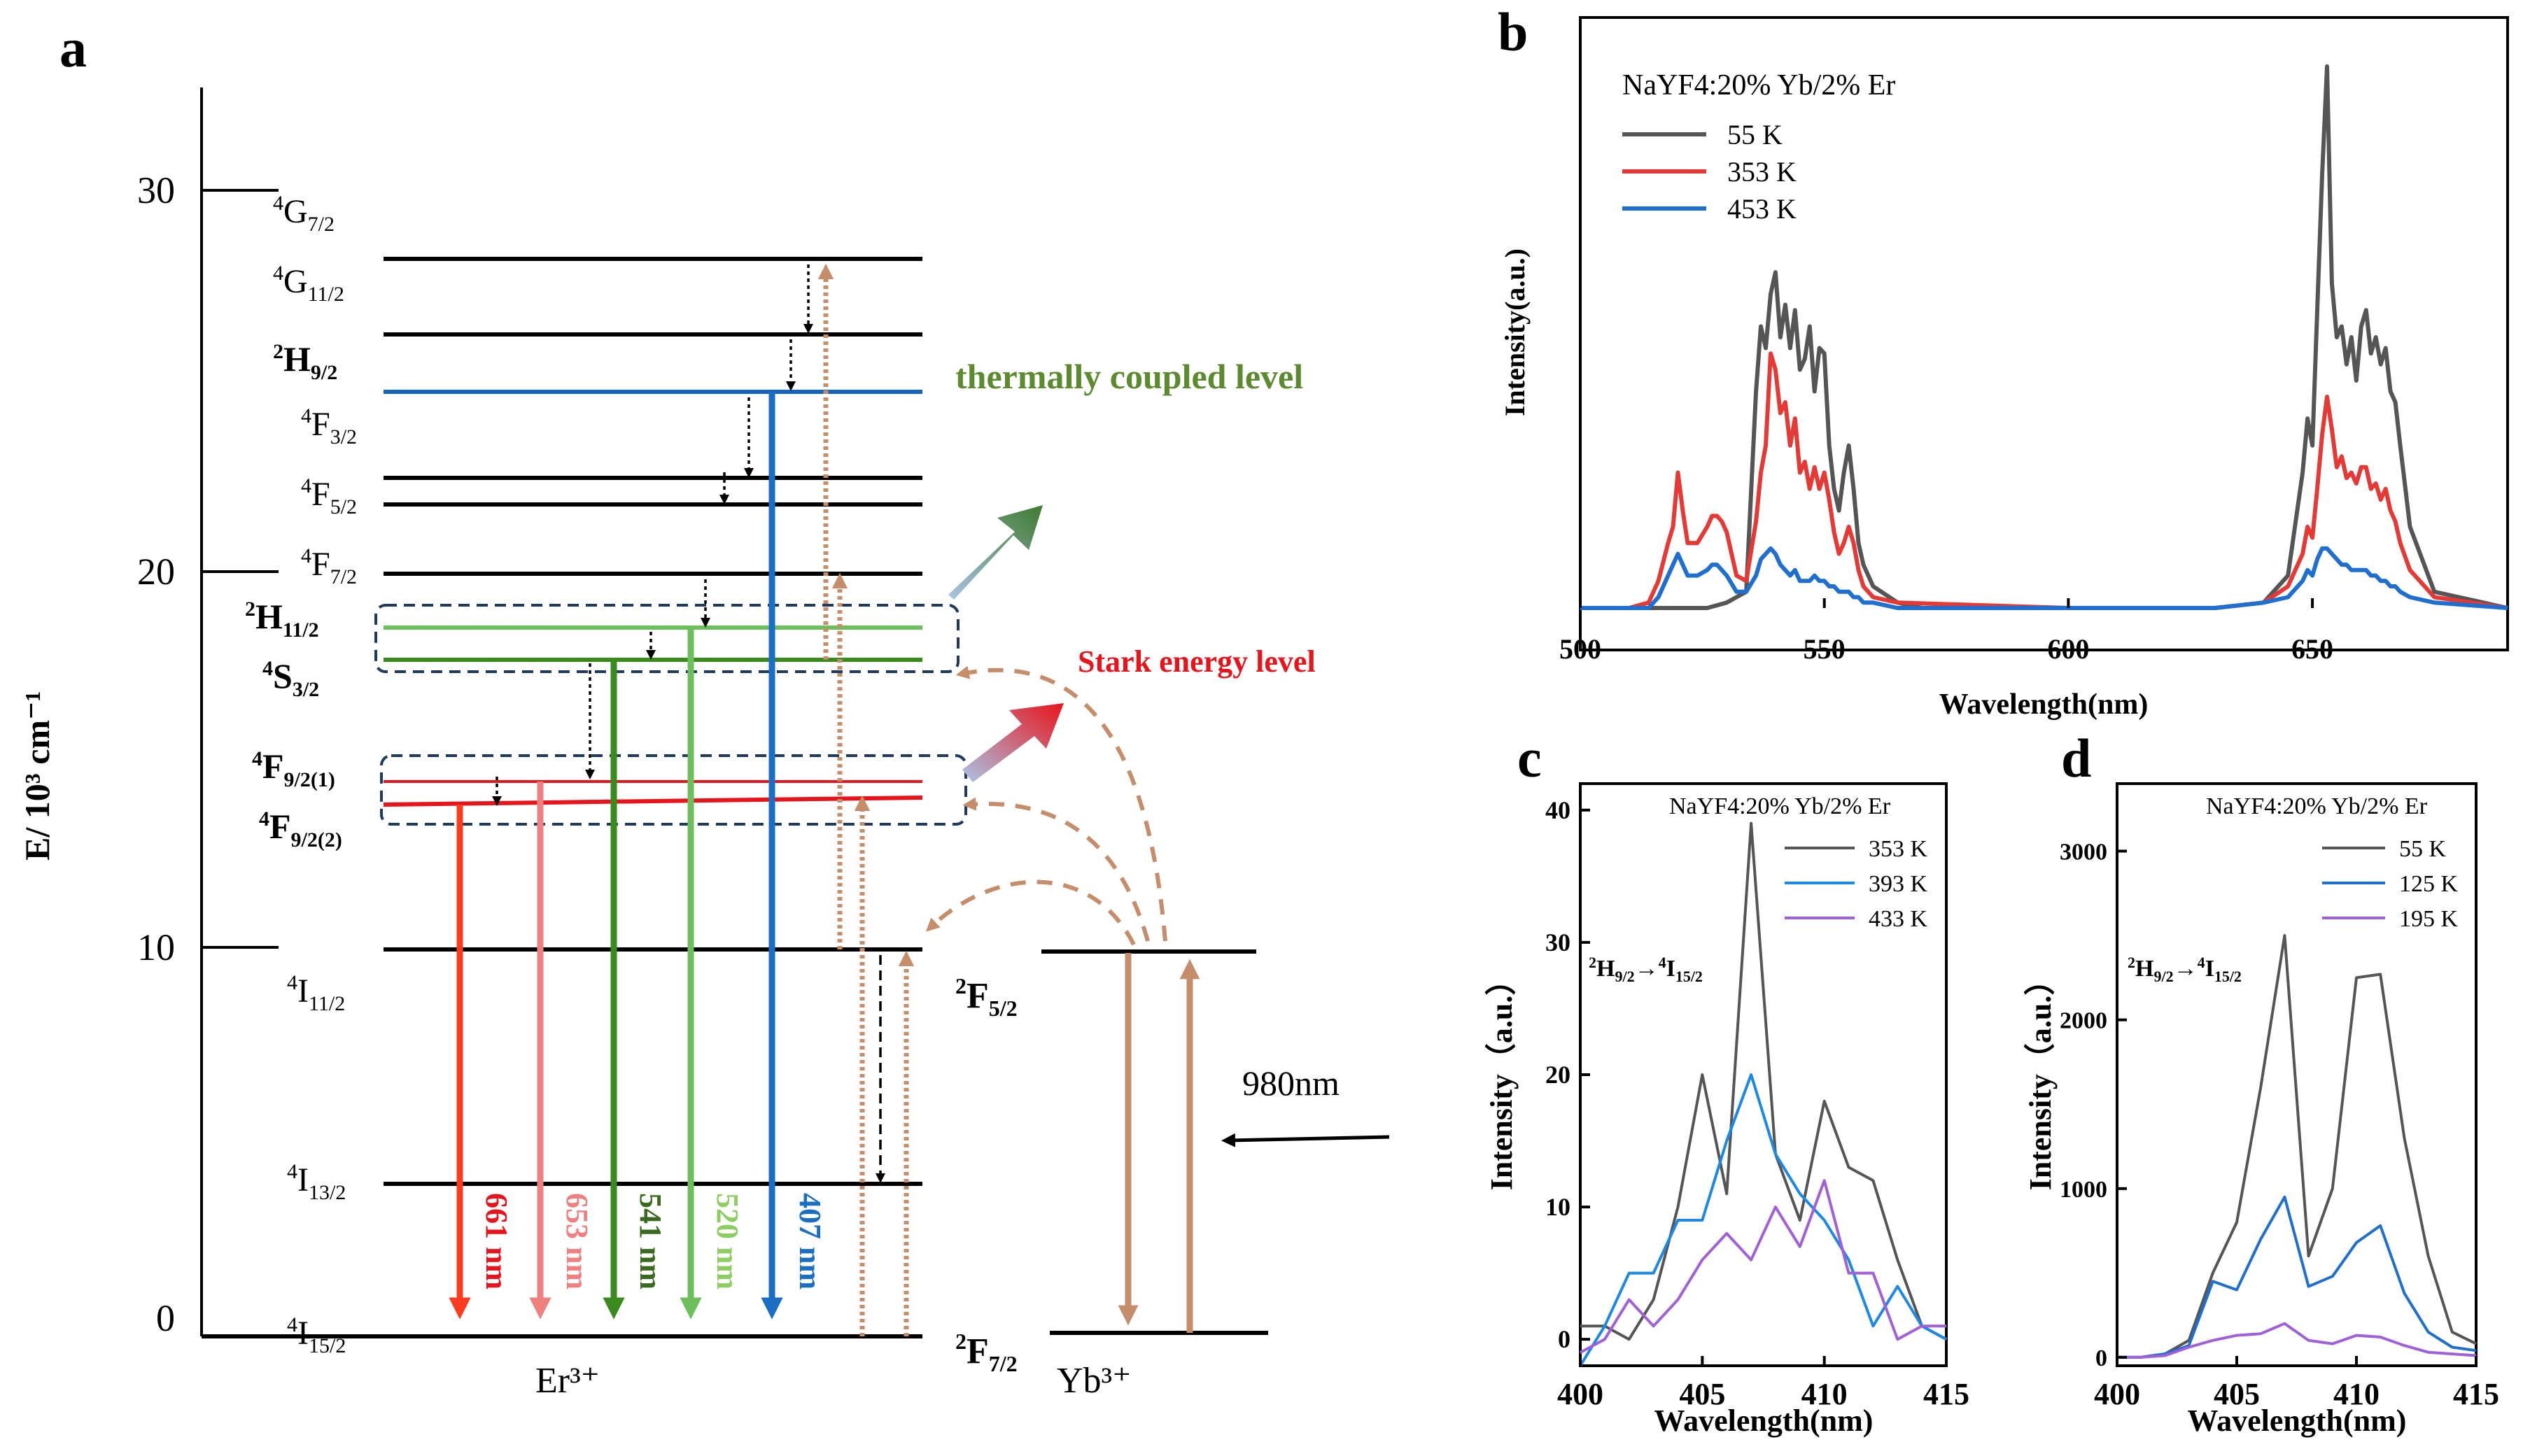 The height and width of the screenshot is (1456, 2523). What do you see at coordinates (995, 552) in the screenshot?
I see `thermal-arrow` at bounding box center [995, 552].